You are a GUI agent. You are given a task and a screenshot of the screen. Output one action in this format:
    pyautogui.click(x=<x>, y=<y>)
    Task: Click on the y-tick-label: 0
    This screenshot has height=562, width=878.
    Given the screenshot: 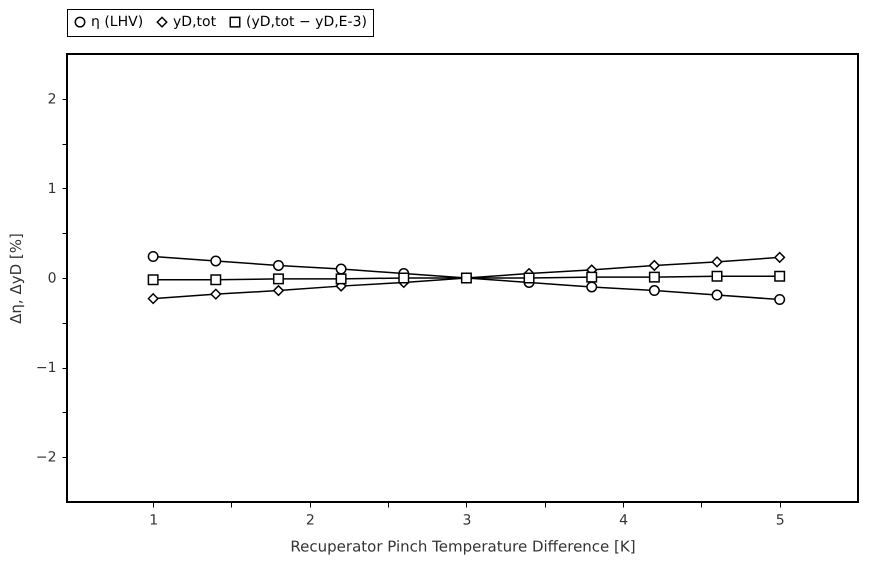 What is the action you would take?
    pyautogui.click(x=52, y=278)
    